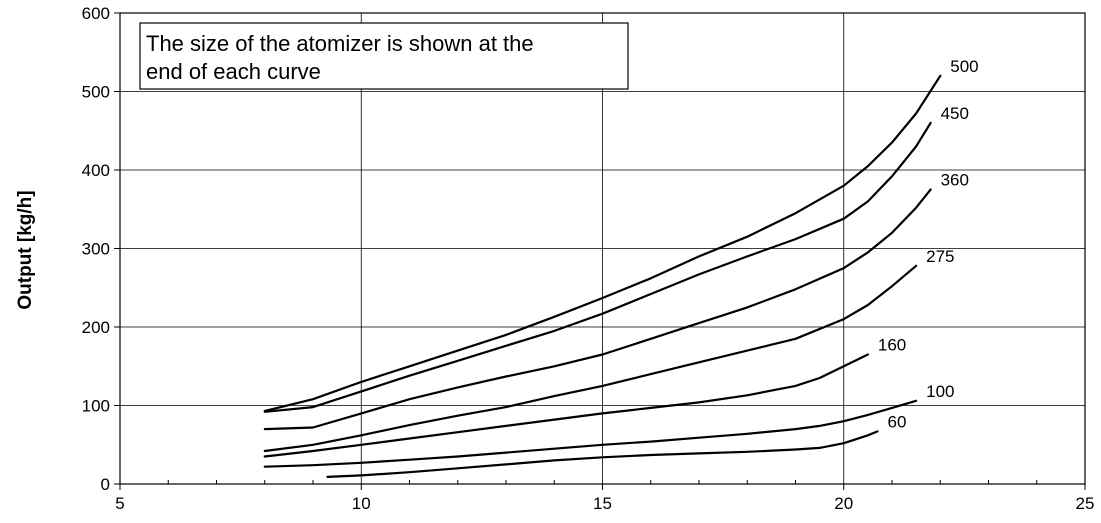 The height and width of the screenshot is (523, 1101). Describe the element at coordinates (340, 43) in the screenshot. I see `annotation-line-1: The size of the atomizer is shown at the` at that location.